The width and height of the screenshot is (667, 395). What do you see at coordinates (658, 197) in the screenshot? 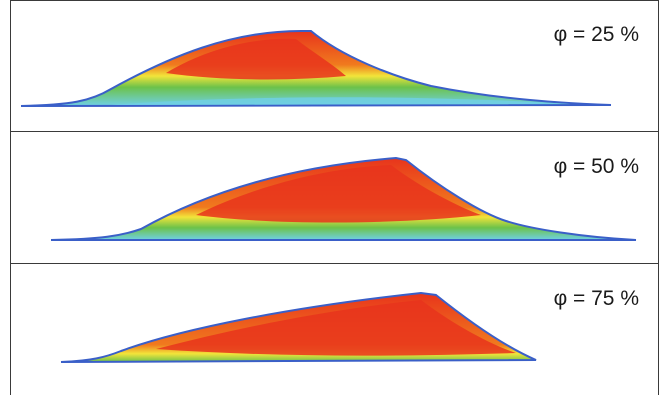
I see `frame-right-border` at bounding box center [658, 197].